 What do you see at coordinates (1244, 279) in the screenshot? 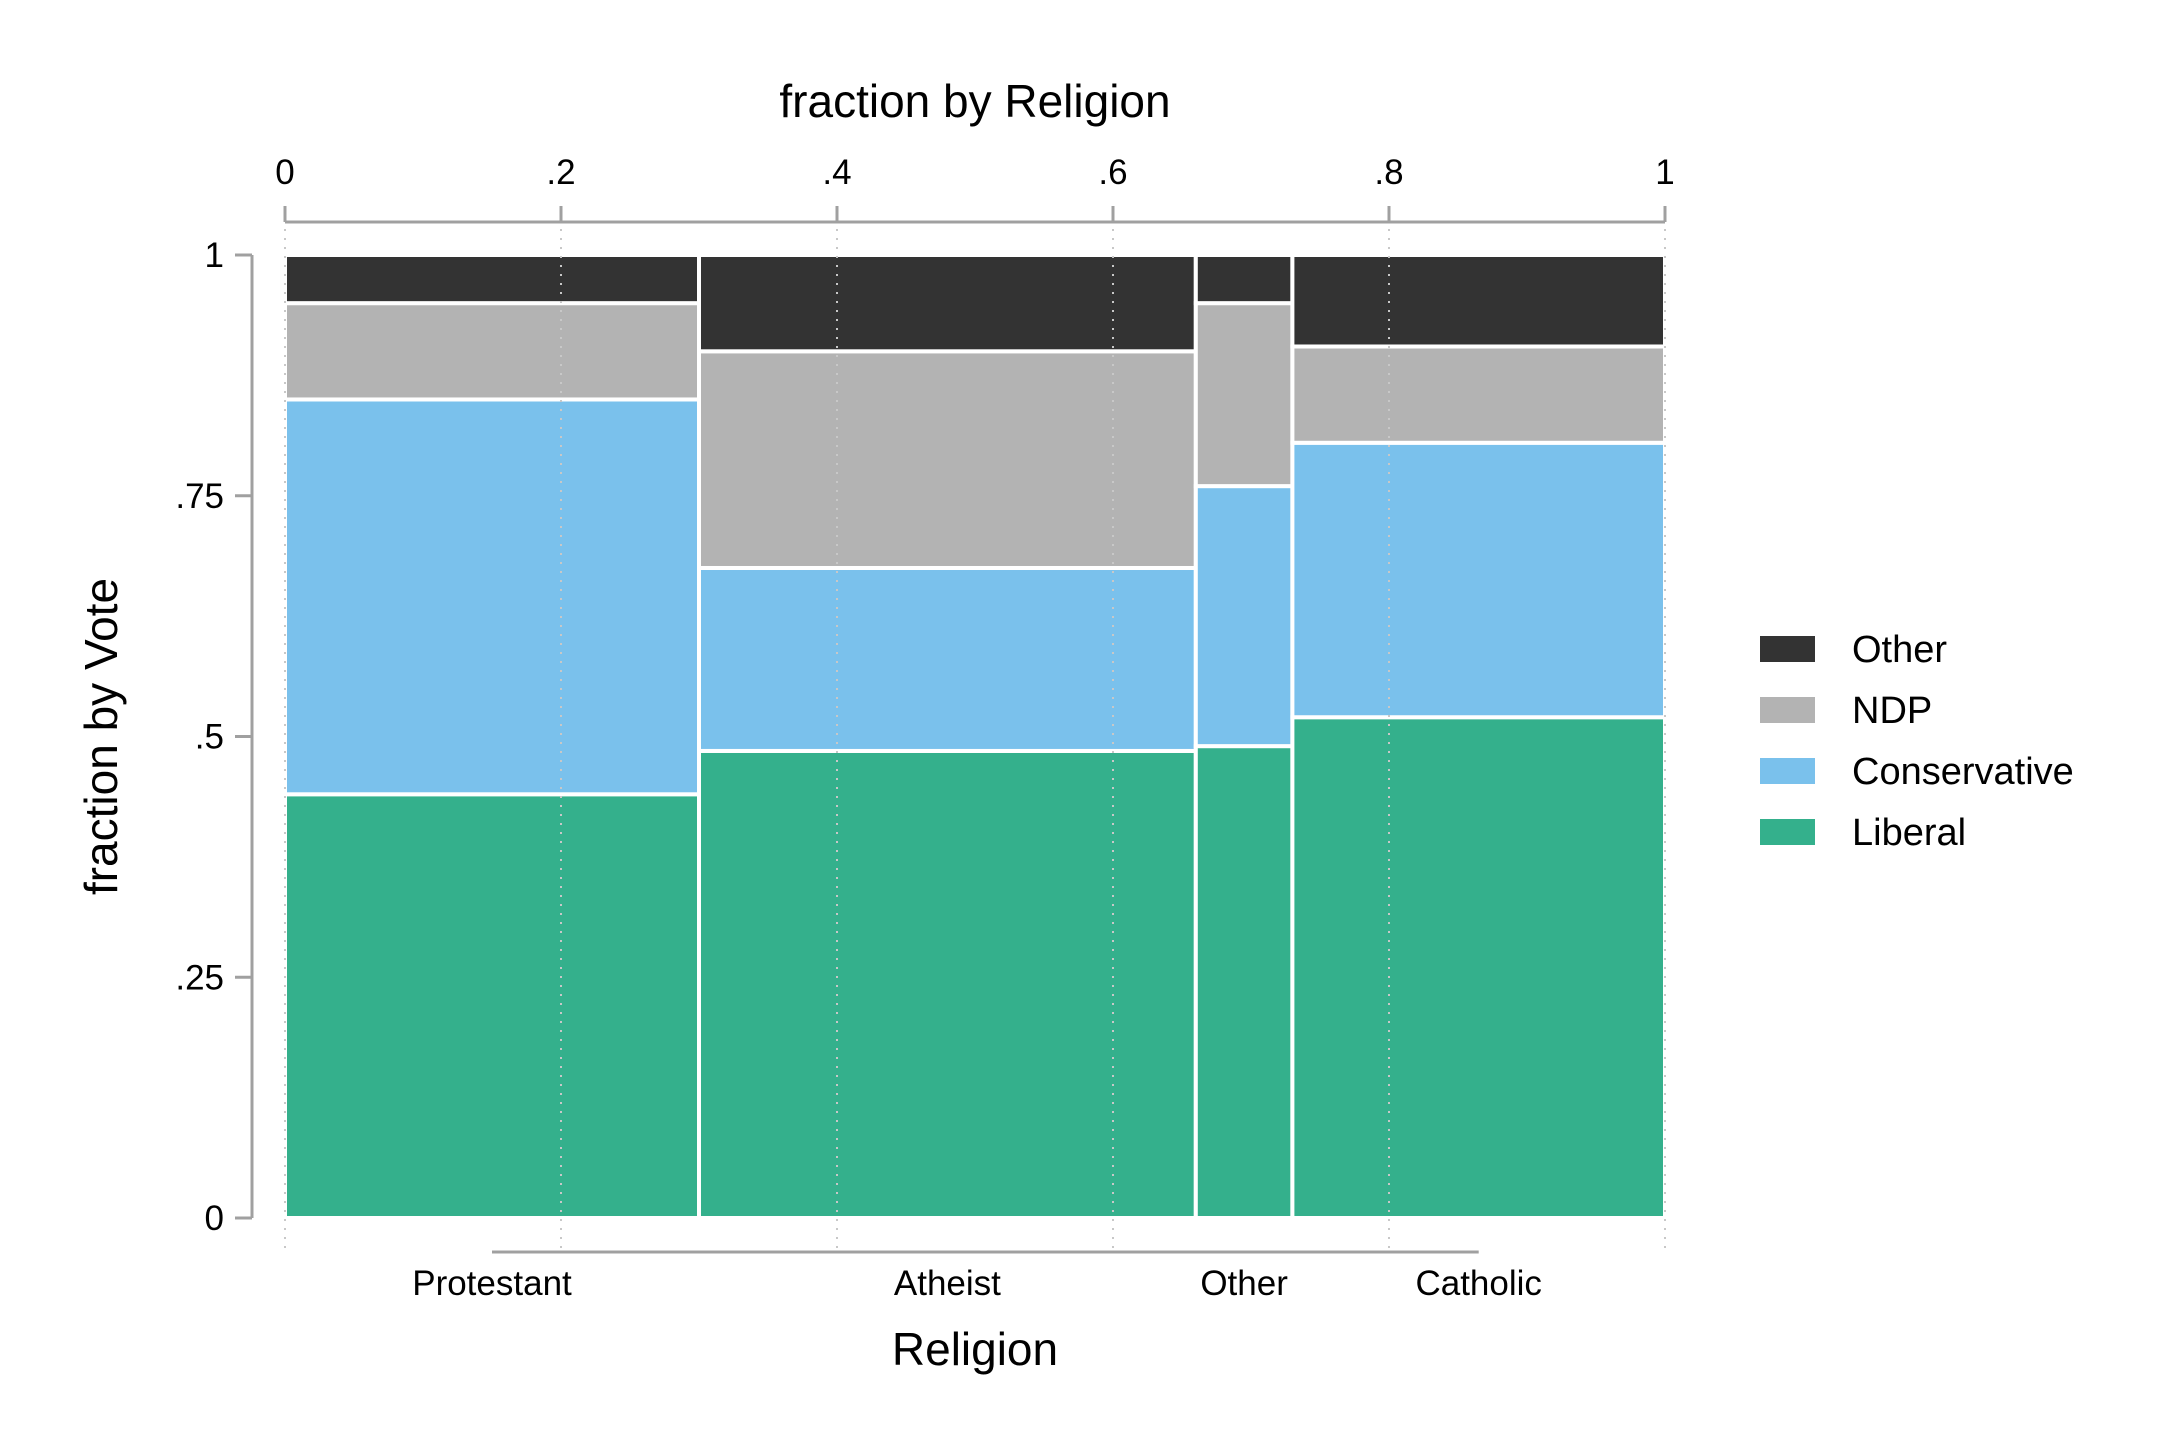
I see `tile-other-other` at bounding box center [1244, 279].